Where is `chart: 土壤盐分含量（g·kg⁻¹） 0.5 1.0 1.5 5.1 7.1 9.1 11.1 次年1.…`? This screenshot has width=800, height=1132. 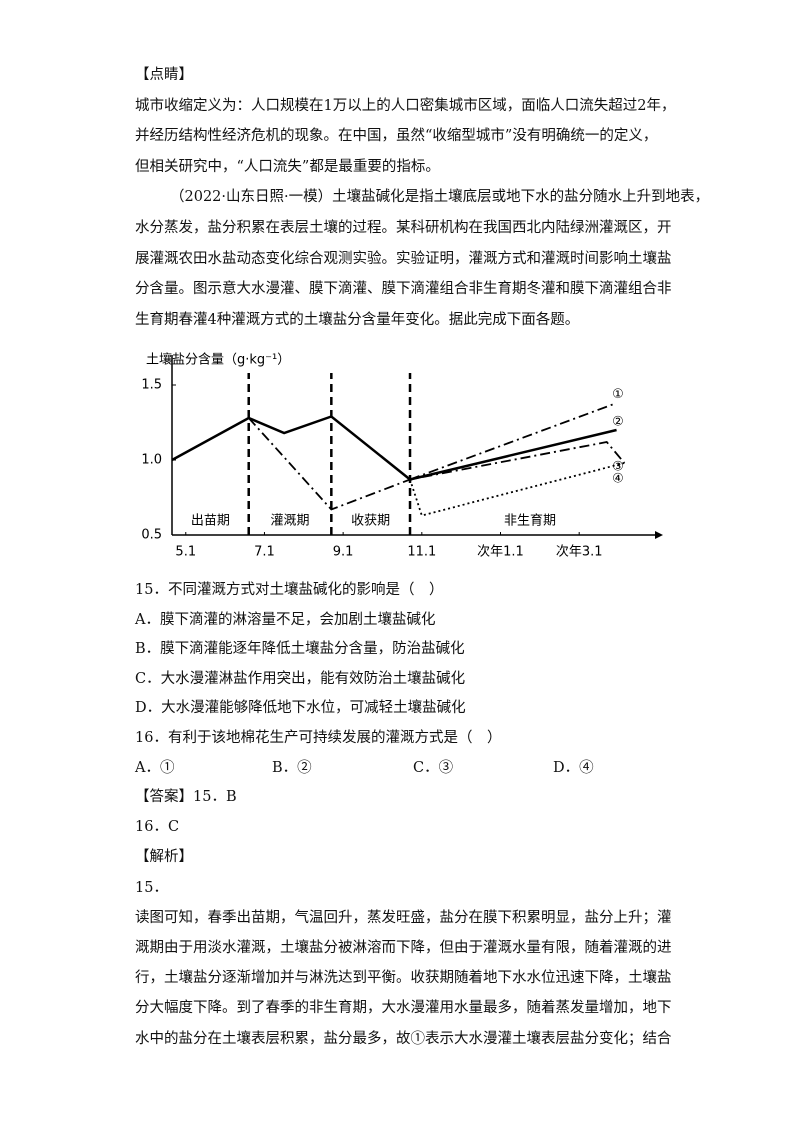
chart: 土壤盐分含量（g·kg⁻¹） 0.5 1.0 1.5 5.1 7.1 9.1 11.1 次年1.… is located at coordinates (402, 456).